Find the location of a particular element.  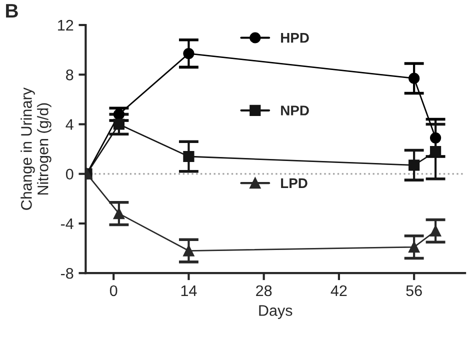

y-tick-label: 0 is located at coordinates (70, 174).